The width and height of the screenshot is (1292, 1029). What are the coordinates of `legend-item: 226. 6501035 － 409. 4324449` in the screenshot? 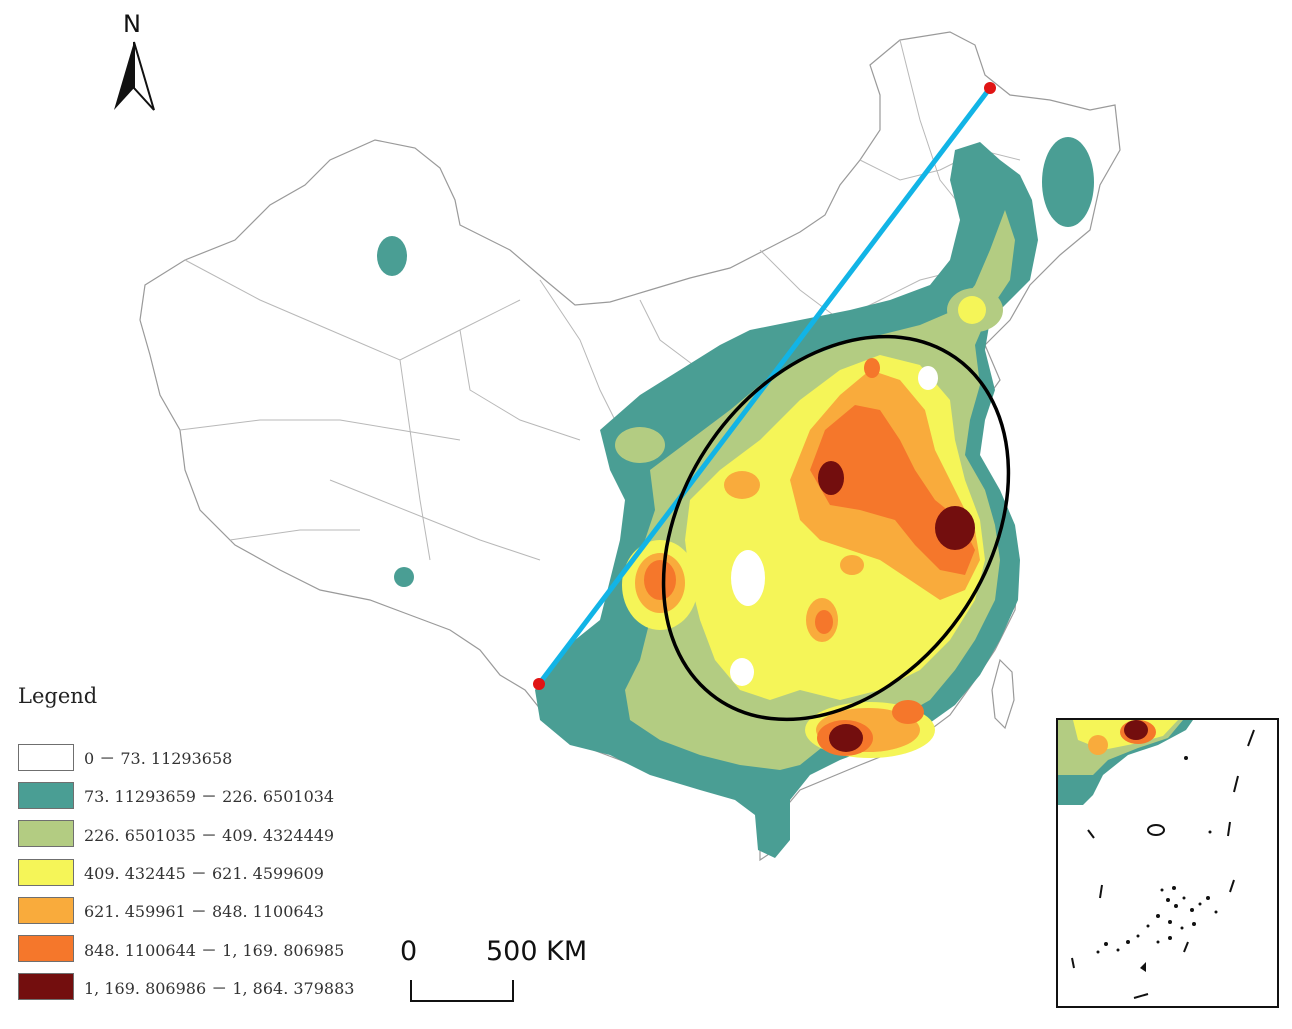 It's located at (186, 834).